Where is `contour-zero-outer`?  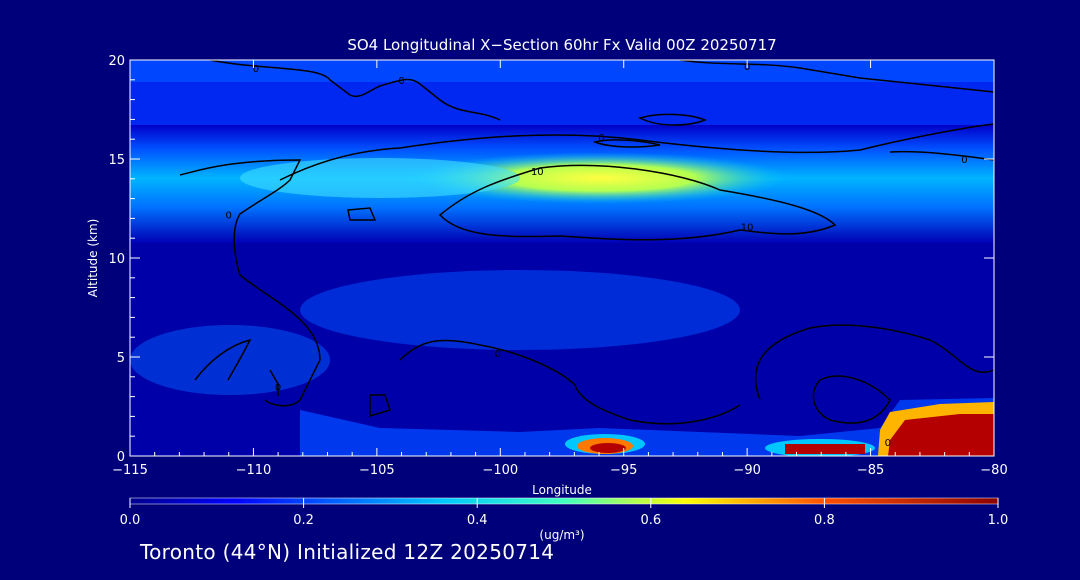
contour-zero-outer is located at coordinates (636, 152).